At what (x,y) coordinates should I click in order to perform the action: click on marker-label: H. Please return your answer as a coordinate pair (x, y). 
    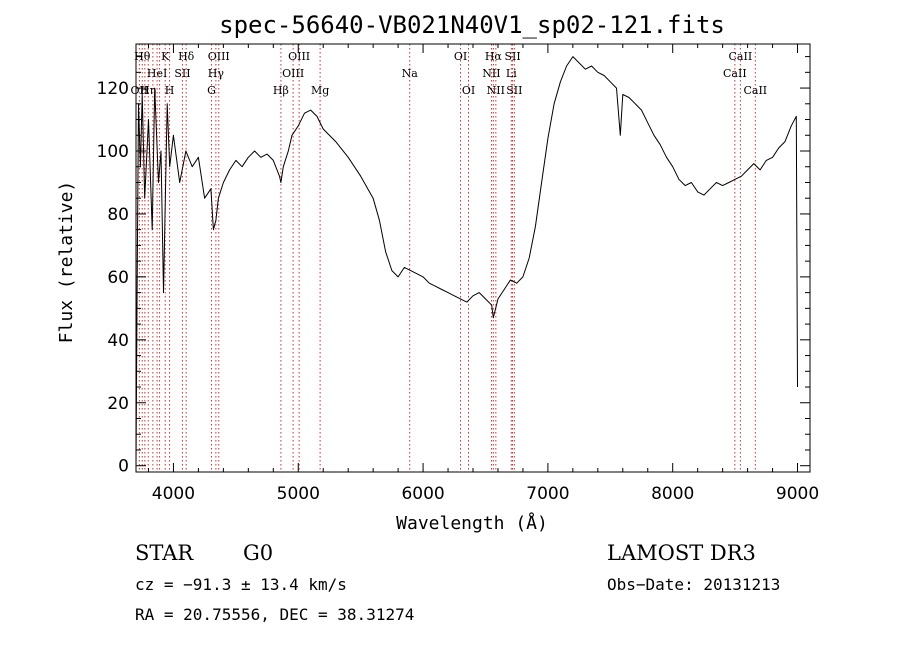
    Looking at the image, I should click on (170, 90).